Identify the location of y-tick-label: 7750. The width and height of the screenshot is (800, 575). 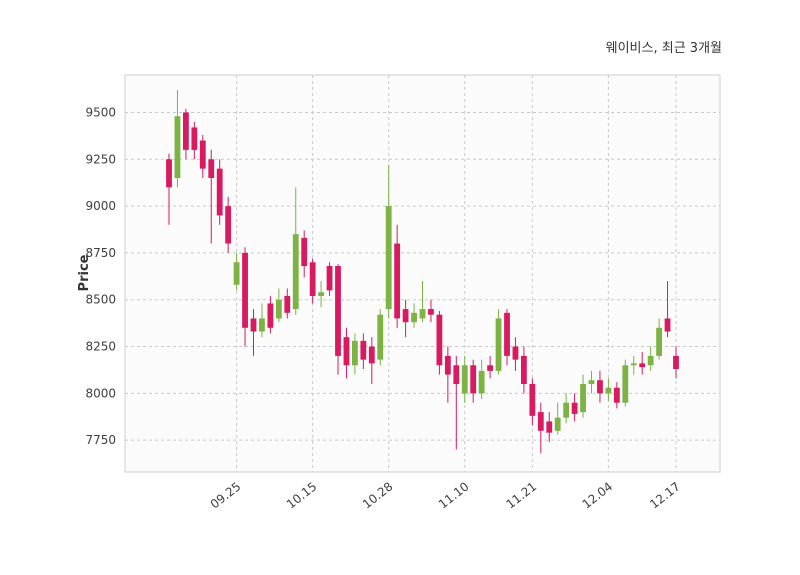
(100, 440).